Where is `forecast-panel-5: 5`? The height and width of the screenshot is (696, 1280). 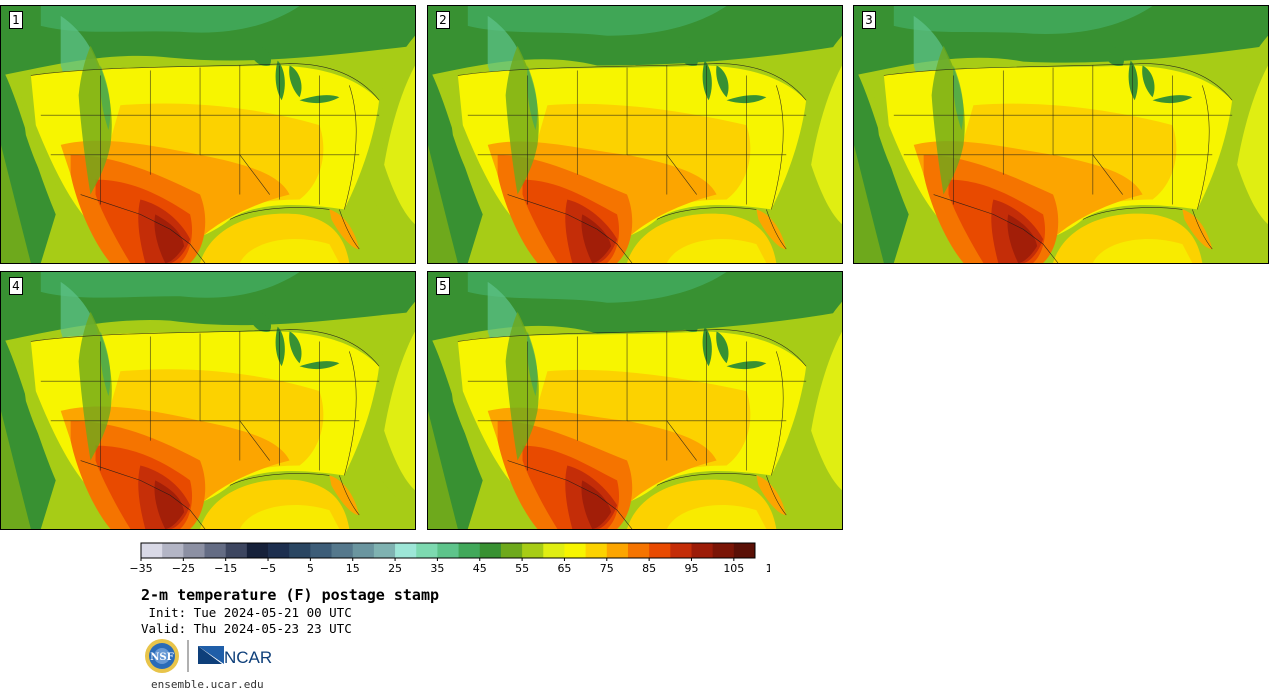
forecast-panel-5: 5 is located at coordinates (635, 400).